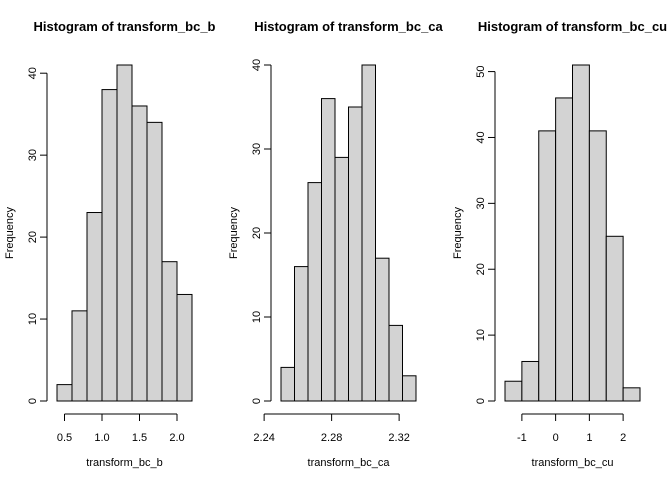  What do you see at coordinates (623, 438) in the screenshot?
I see `x-tick-label: 2` at bounding box center [623, 438].